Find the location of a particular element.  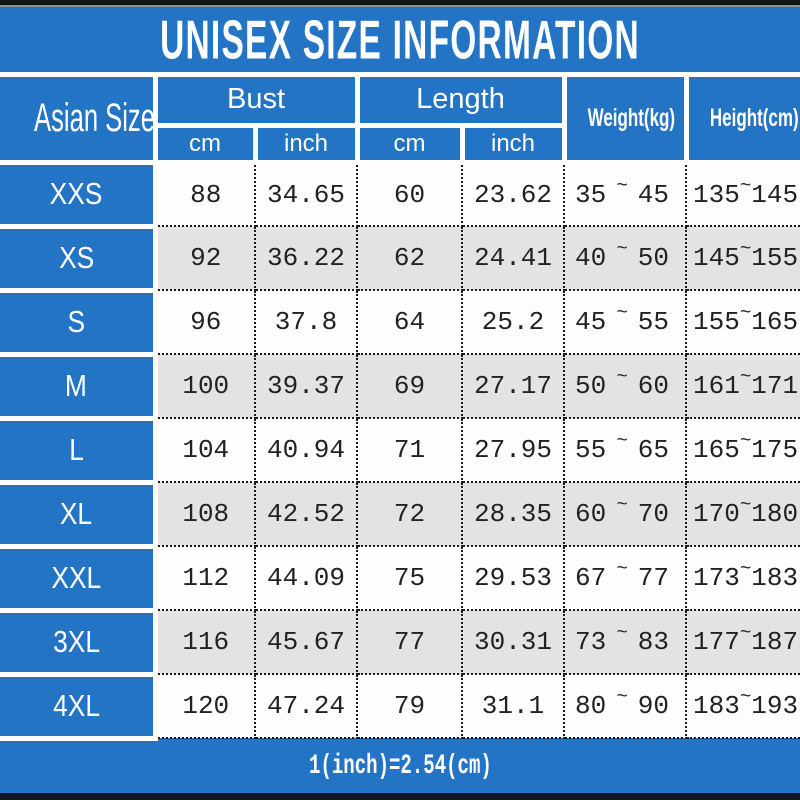

height-range-cell: 173 ~183 is located at coordinates (742, 578).